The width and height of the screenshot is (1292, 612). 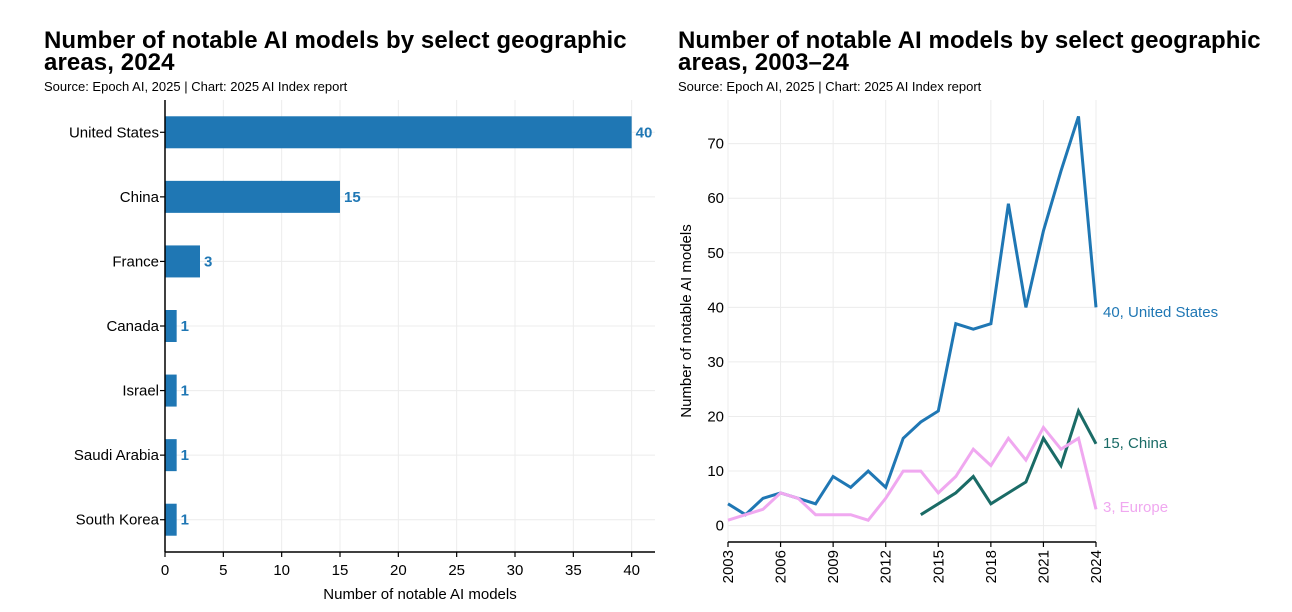 What do you see at coordinates (1009, 461) in the screenshot?
I see `line-series-china` at bounding box center [1009, 461].